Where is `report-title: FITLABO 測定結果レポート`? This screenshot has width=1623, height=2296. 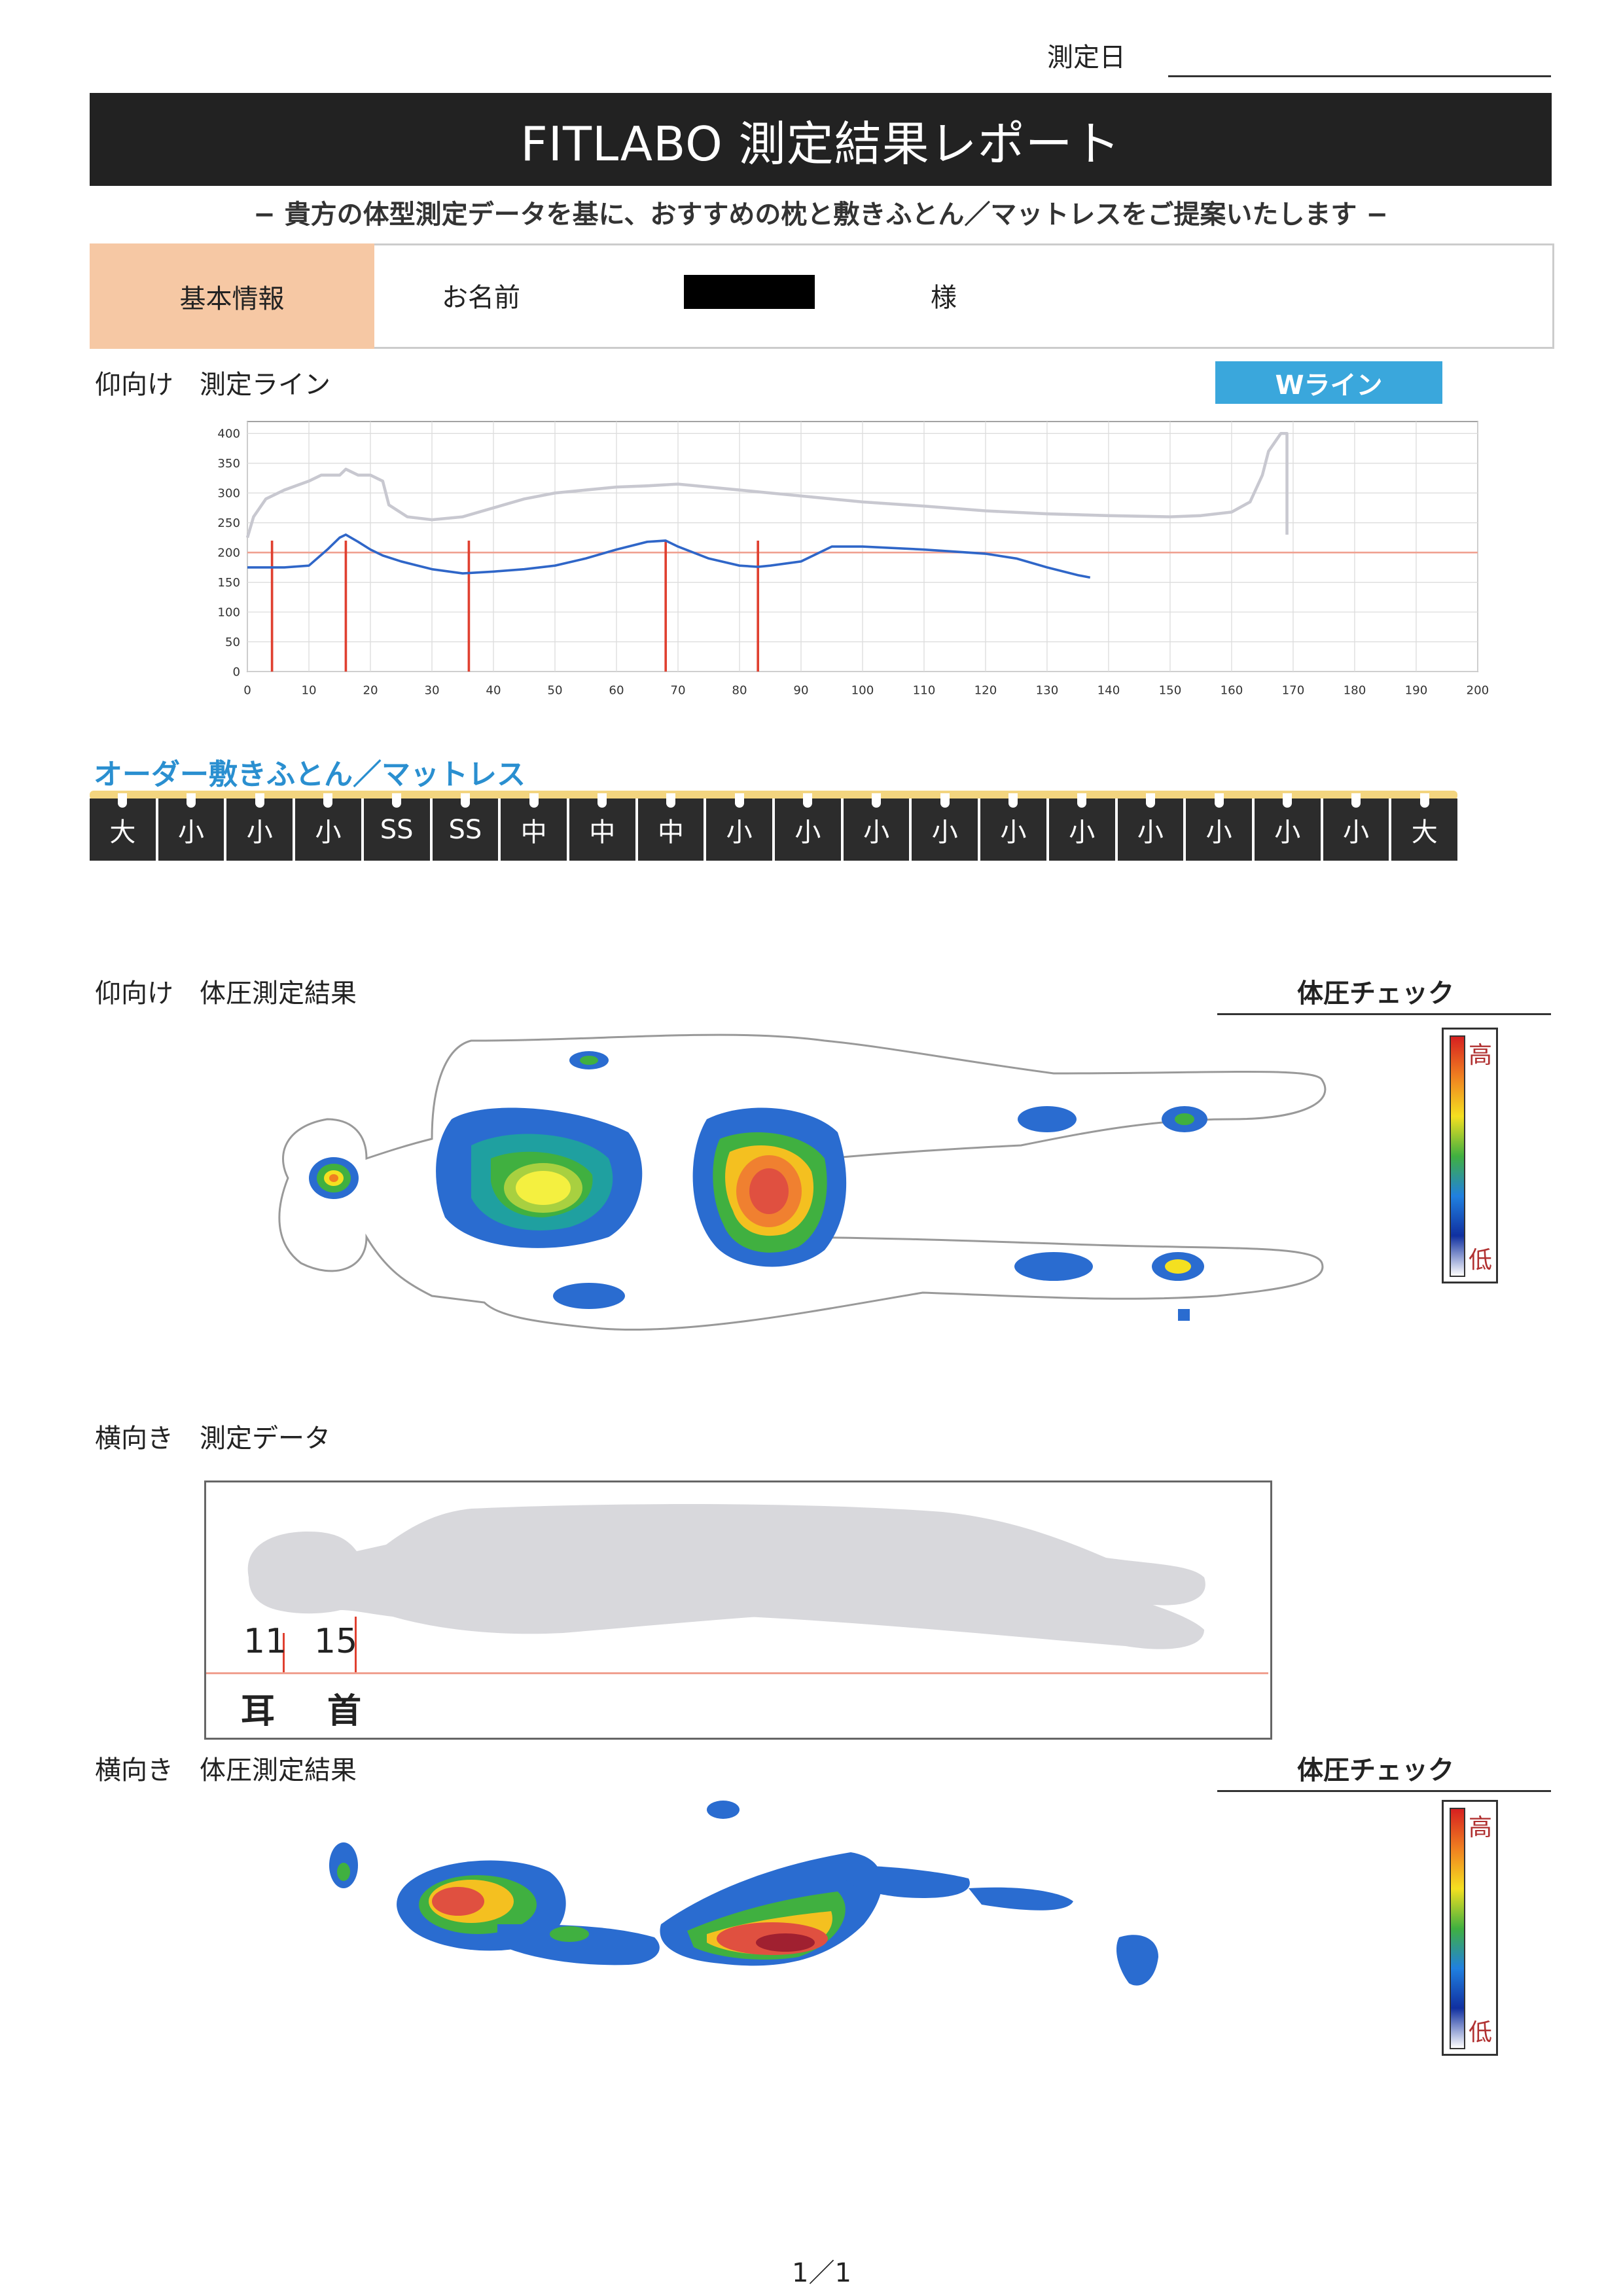 report-title: FITLABO 測定結果レポート is located at coordinates (821, 139).